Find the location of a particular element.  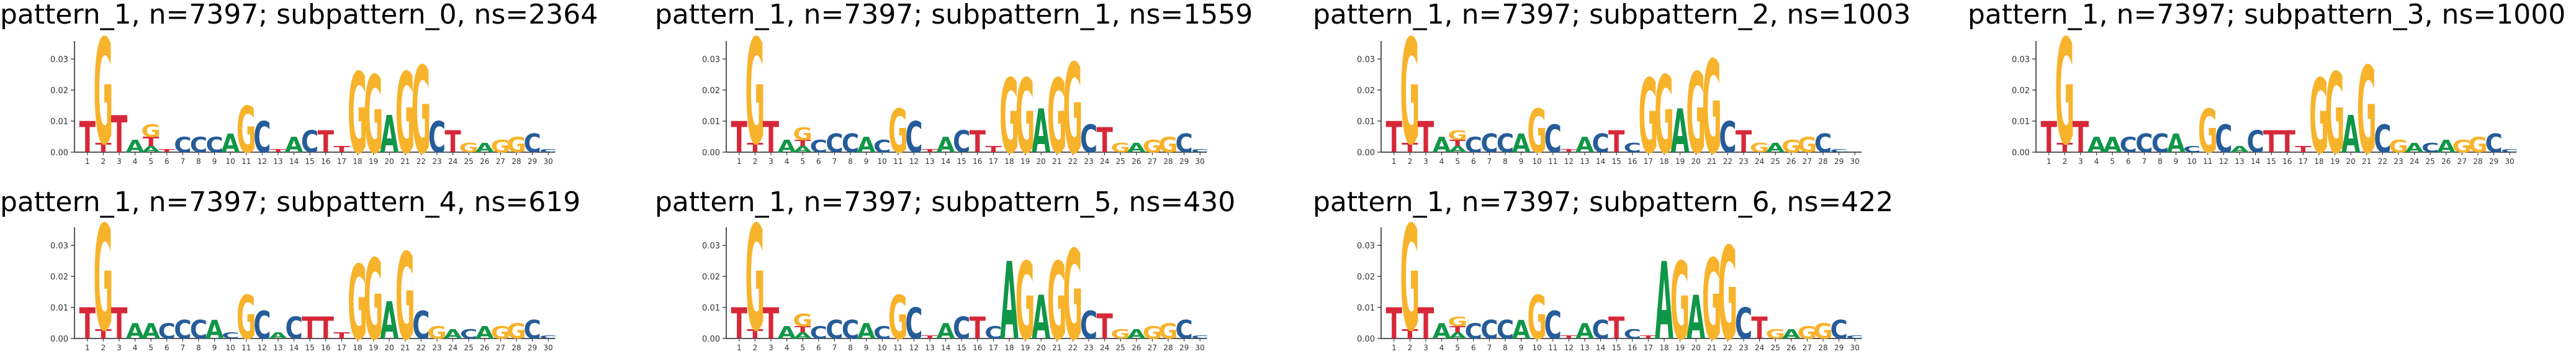

panel-title: pattern_1, n=7397; subpattern_5, ns=430 is located at coordinates (945, 202).